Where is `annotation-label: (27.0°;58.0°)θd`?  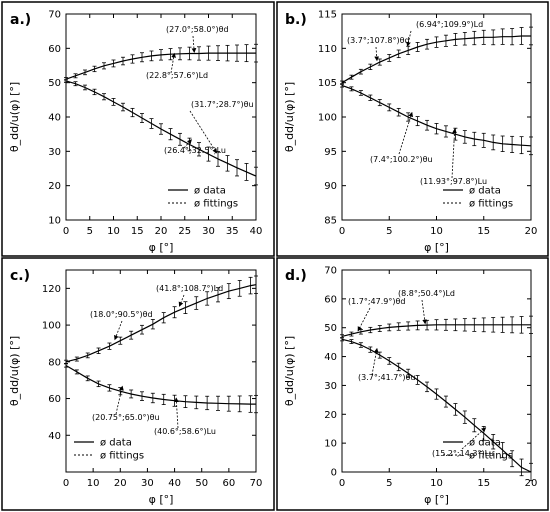 annotation-label: (27.0°;58.0°)θd is located at coordinates (197, 29).